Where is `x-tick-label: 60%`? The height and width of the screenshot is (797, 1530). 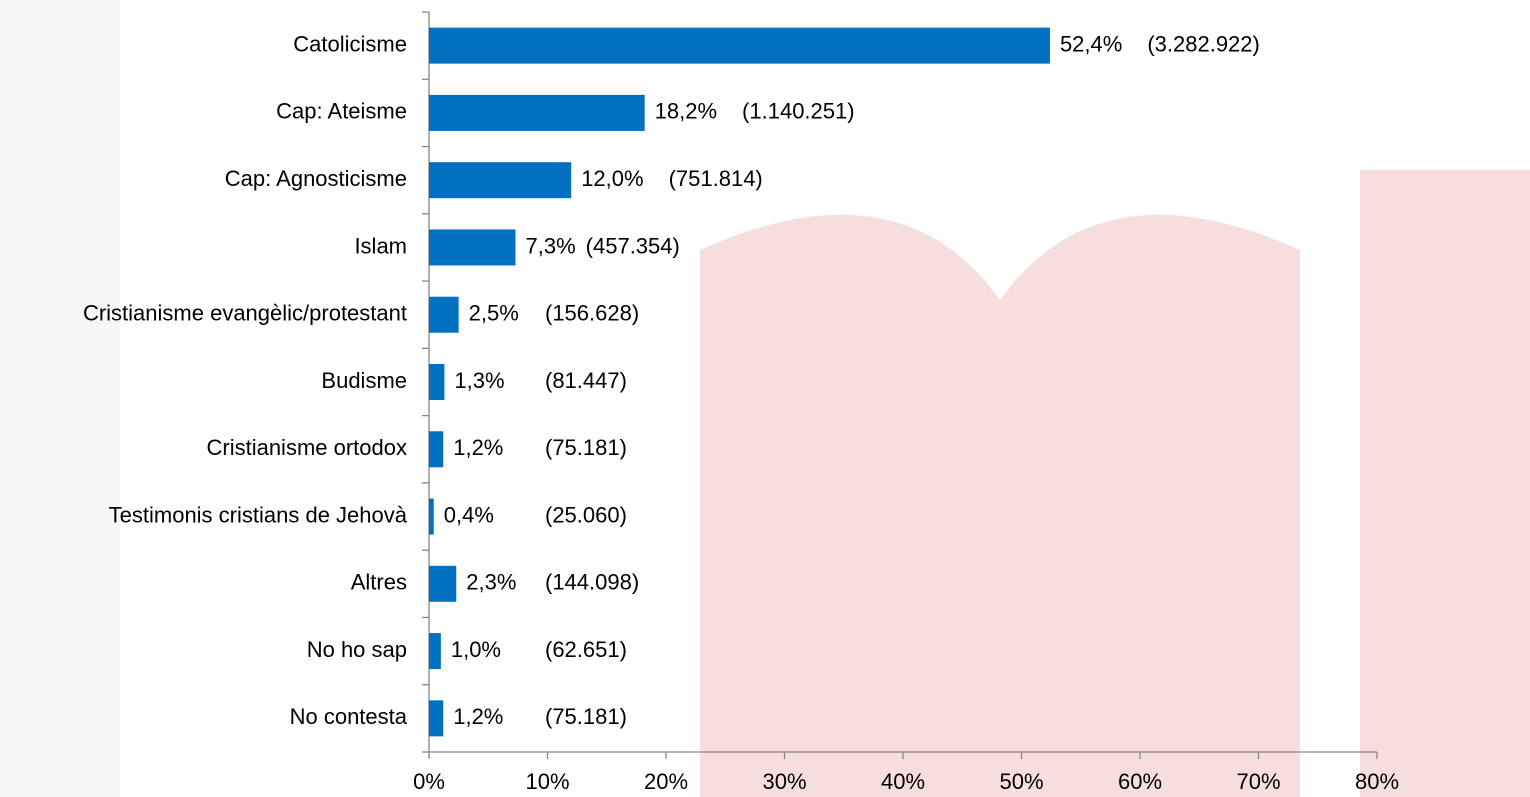 x-tick-label: 60% is located at coordinates (1140, 781).